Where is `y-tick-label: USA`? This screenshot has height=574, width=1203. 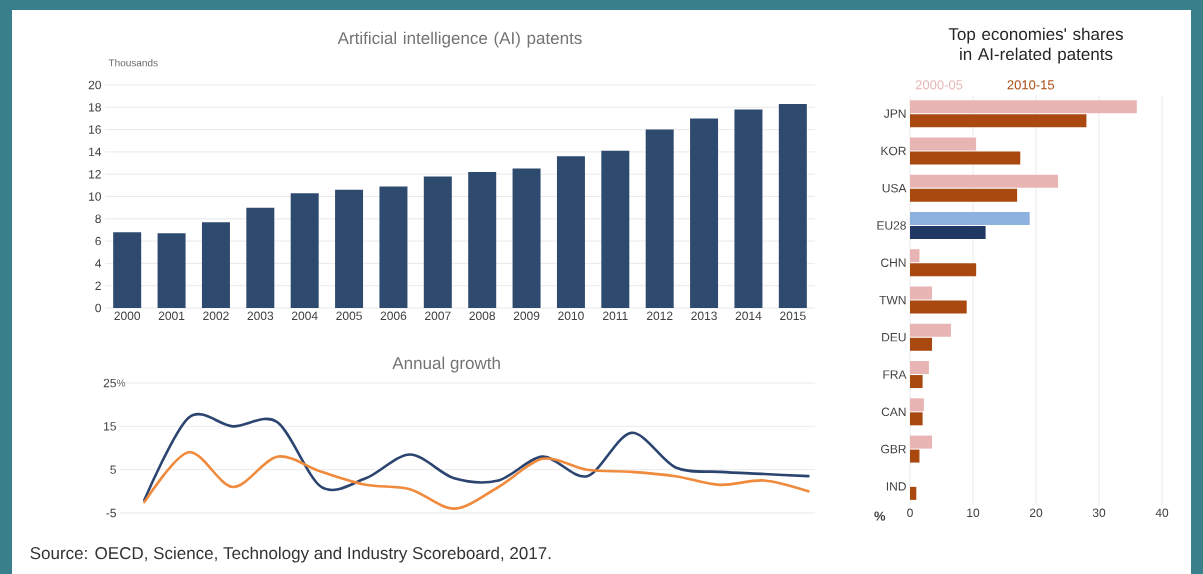 y-tick-label: USA is located at coordinates (894, 188).